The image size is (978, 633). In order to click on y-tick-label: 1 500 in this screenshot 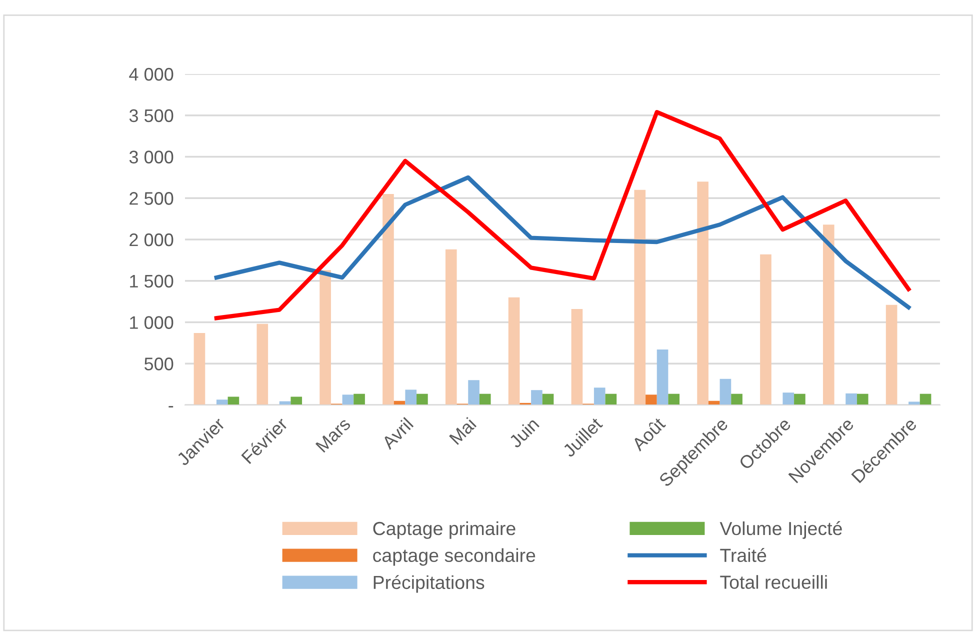, I will do `click(152, 281)`.